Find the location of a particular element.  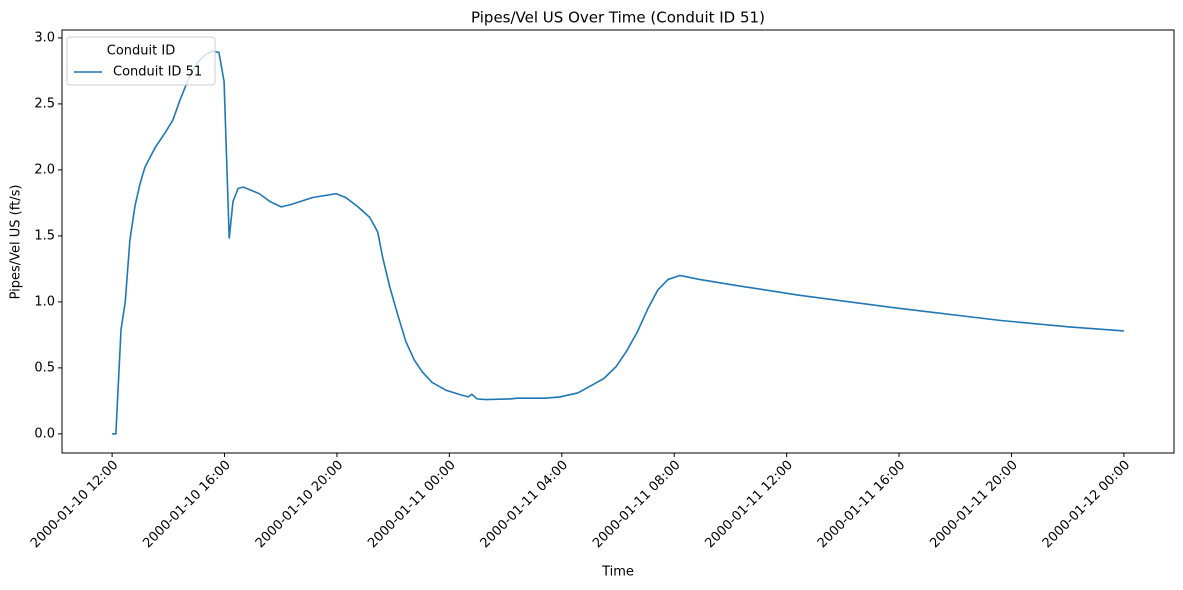

y-tick-label: 1.0 is located at coordinates (44, 301).